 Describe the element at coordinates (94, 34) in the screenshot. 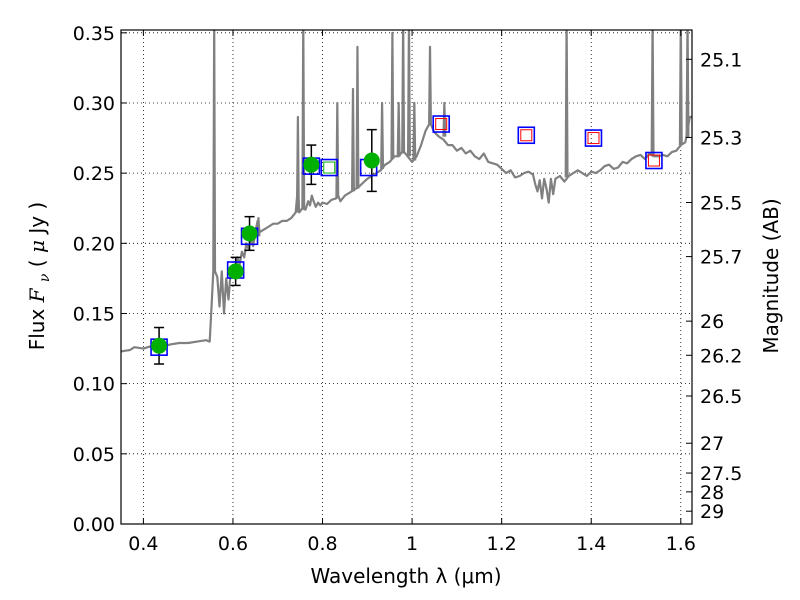

I see `y-tick-label: 0.35` at that location.